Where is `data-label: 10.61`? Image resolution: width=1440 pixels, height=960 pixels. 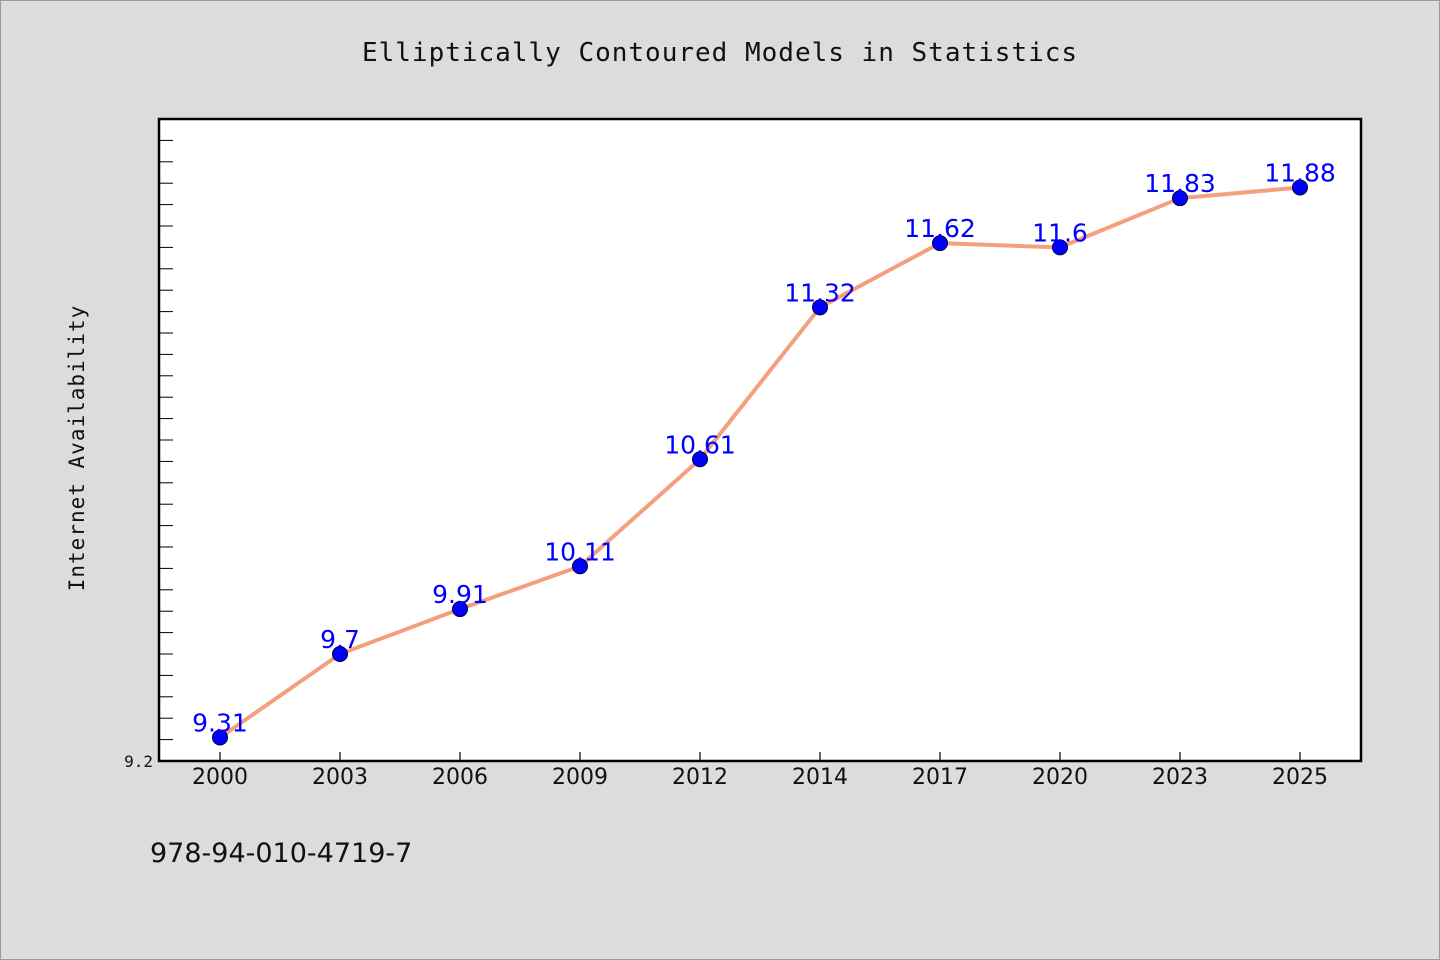
data-label: 10.61 is located at coordinates (700, 444).